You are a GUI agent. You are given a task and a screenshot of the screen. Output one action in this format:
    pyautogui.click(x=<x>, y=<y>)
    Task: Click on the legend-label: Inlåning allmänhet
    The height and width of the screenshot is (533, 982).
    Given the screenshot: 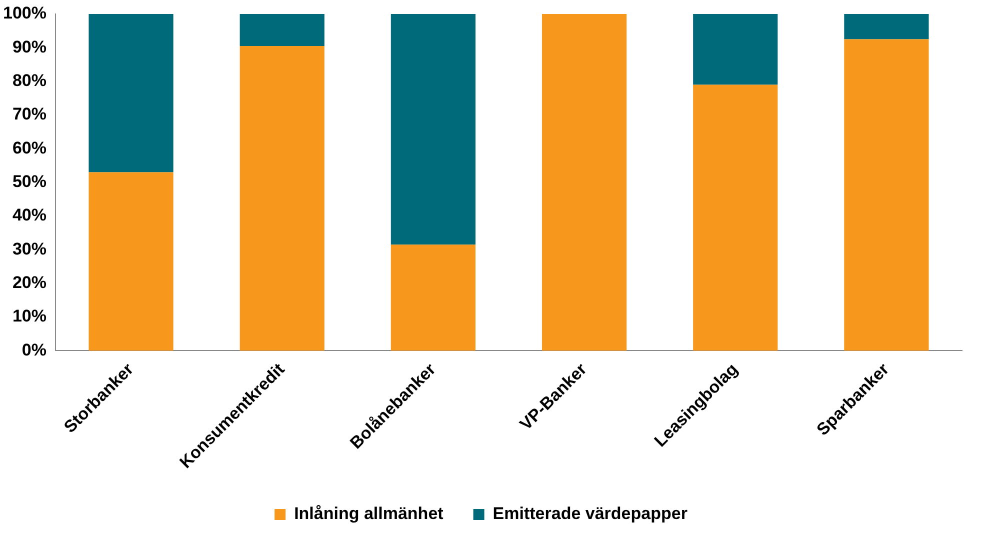 What is the action you would take?
    pyautogui.click(x=369, y=514)
    